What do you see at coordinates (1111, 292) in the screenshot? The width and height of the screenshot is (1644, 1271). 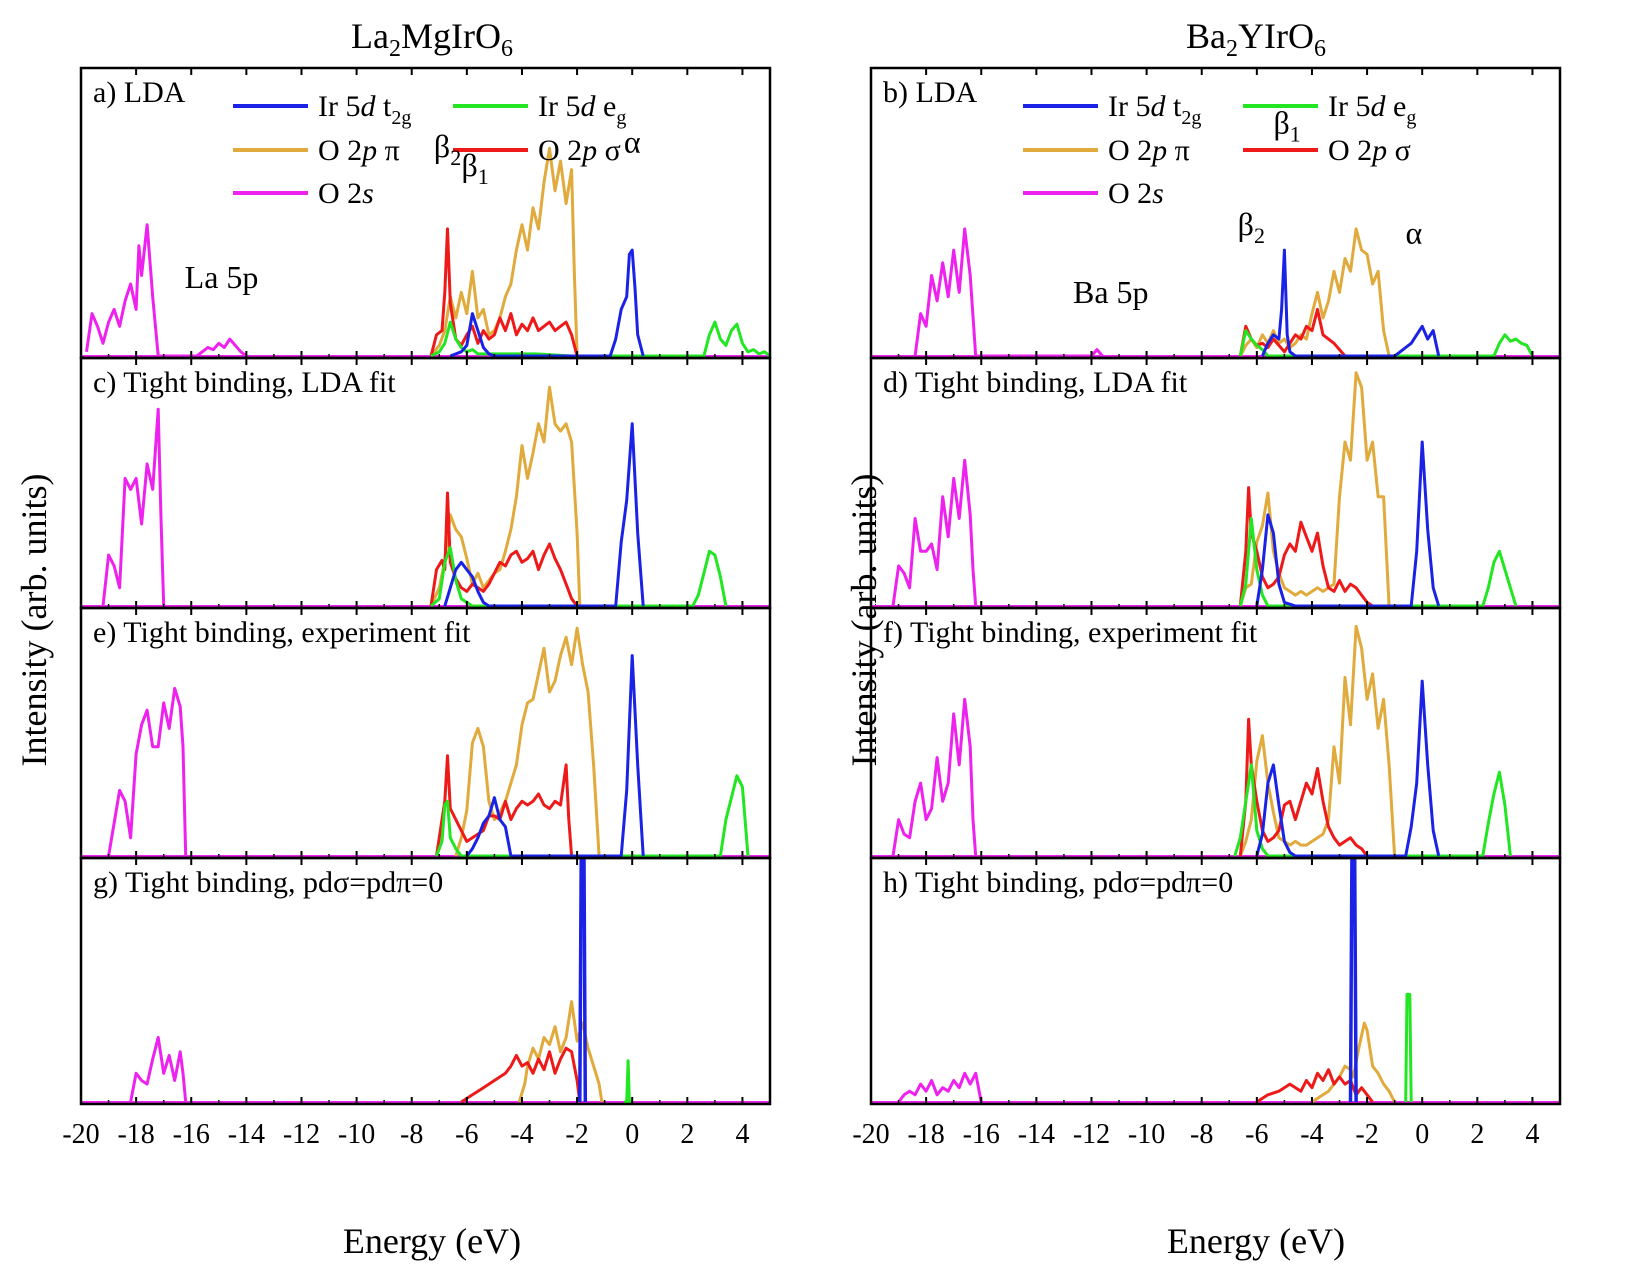 I see `annotation-ba-5p: Ba 5p` at bounding box center [1111, 292].